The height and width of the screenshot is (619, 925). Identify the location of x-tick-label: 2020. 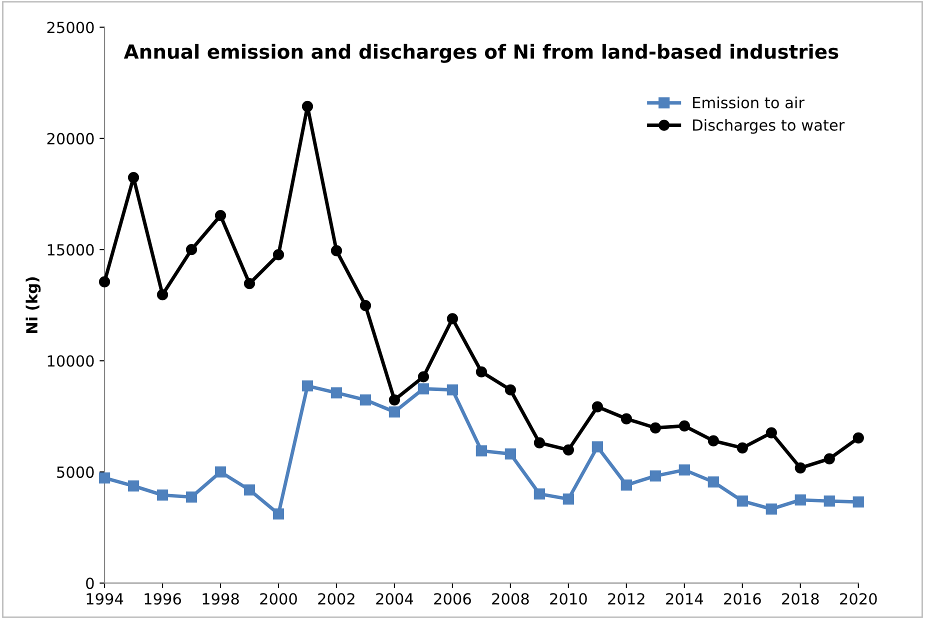
(858, 599).